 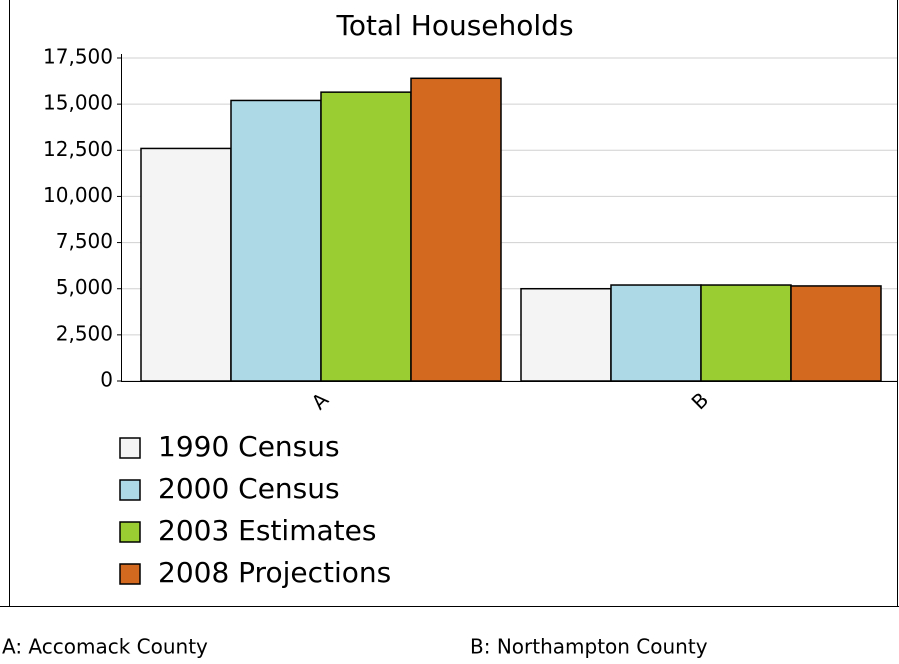 What do you see at coordinates (589, 647) in the screenshot?
I see `footnote: B: Northampton County` at bounding box center [589, 647].